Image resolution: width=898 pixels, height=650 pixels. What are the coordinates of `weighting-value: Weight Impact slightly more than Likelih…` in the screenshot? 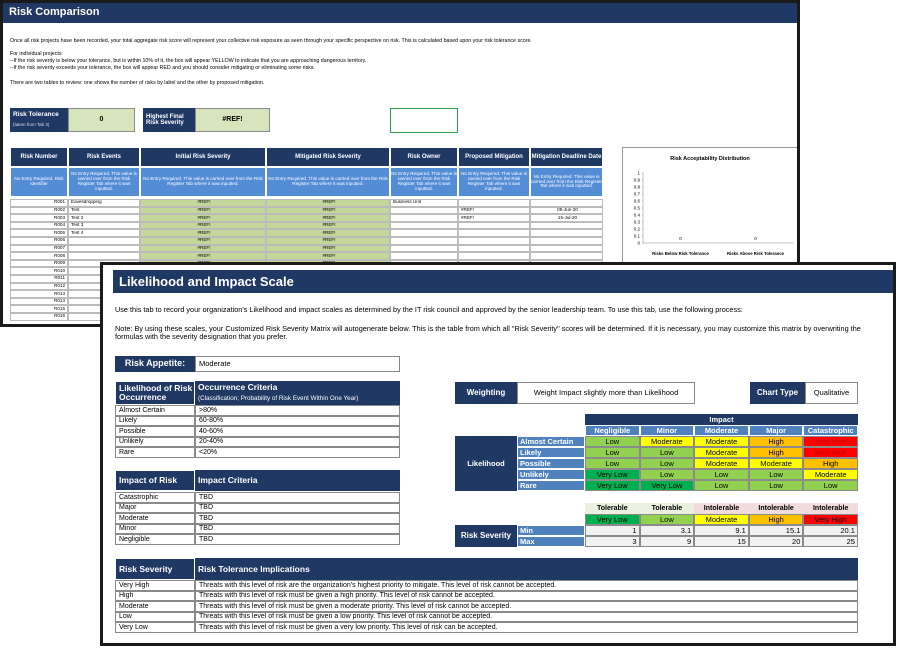 It's located at (606, 393).